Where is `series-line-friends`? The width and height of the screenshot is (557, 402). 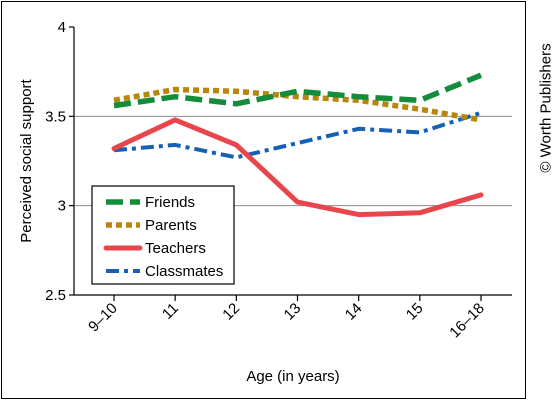 series-line-friends is located at coordinates (298, 90).